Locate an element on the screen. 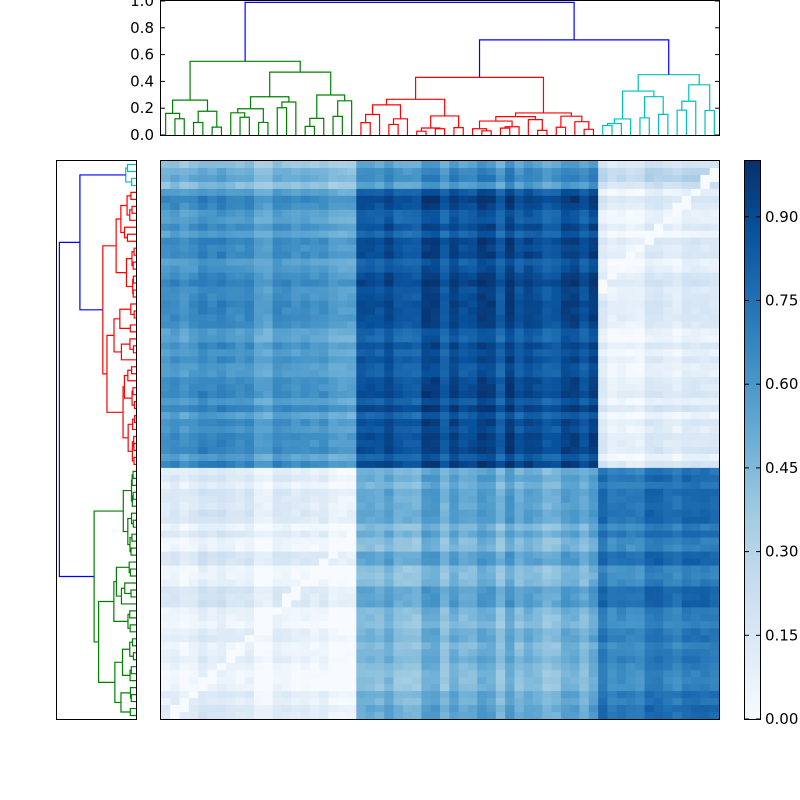  top-ytick-label: 1.0 is located at coordinates (142, 5).